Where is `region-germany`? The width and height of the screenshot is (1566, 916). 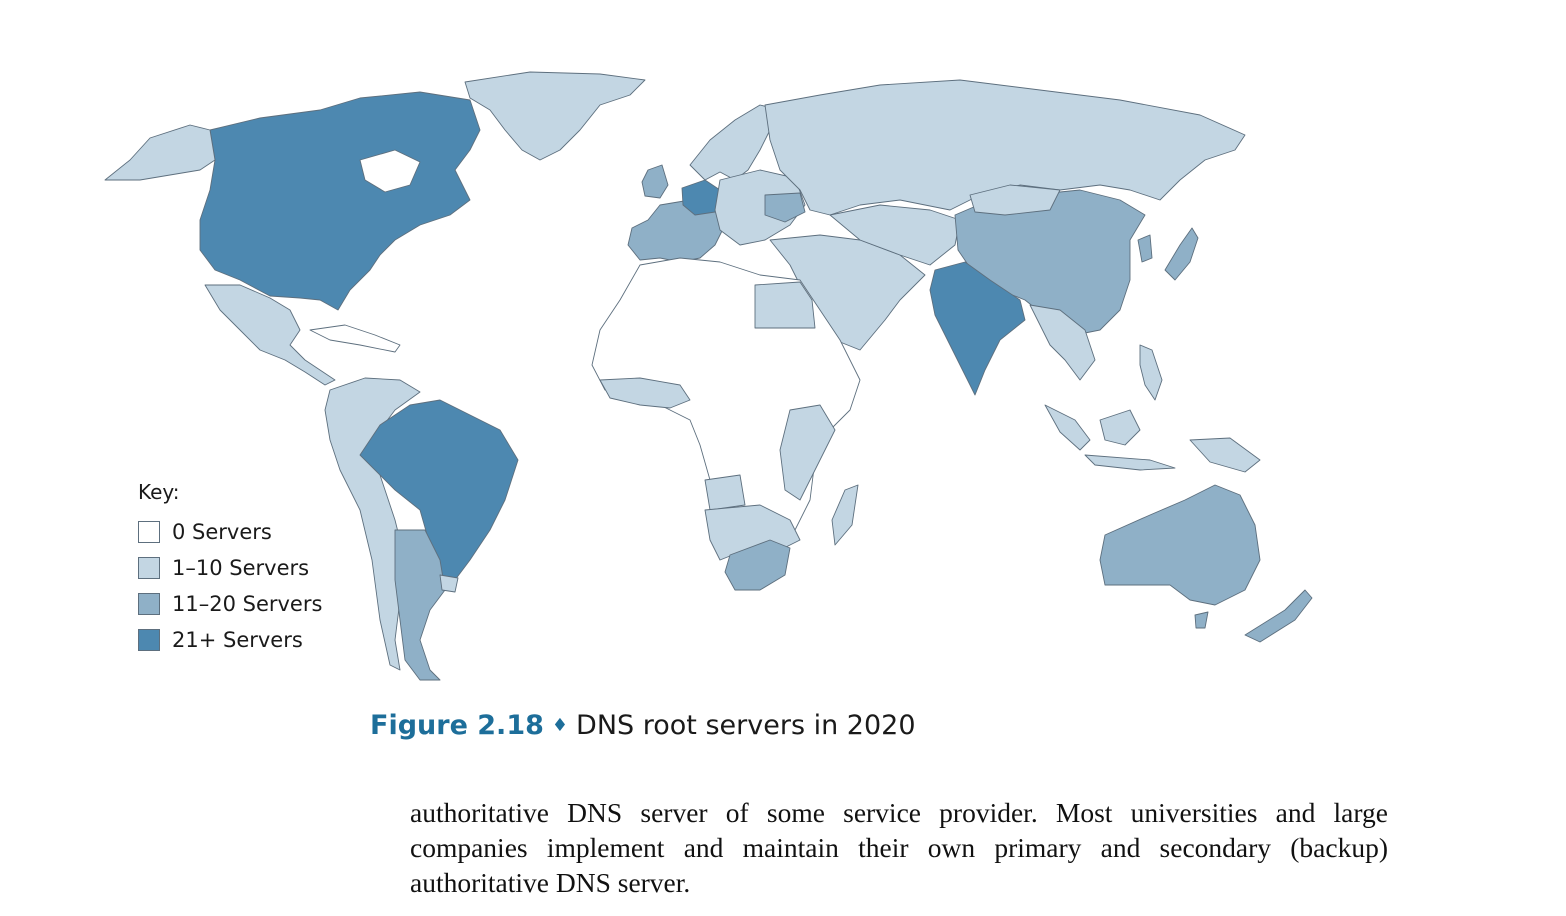 region-germany is located at coordinates (701, 197).